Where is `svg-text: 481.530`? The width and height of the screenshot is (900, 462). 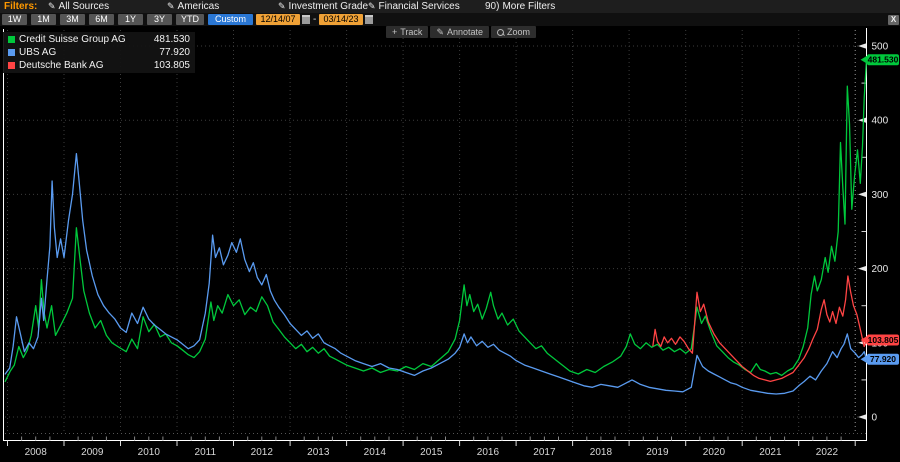 svg-text: 481.530 is located at coordinates (883, 60).